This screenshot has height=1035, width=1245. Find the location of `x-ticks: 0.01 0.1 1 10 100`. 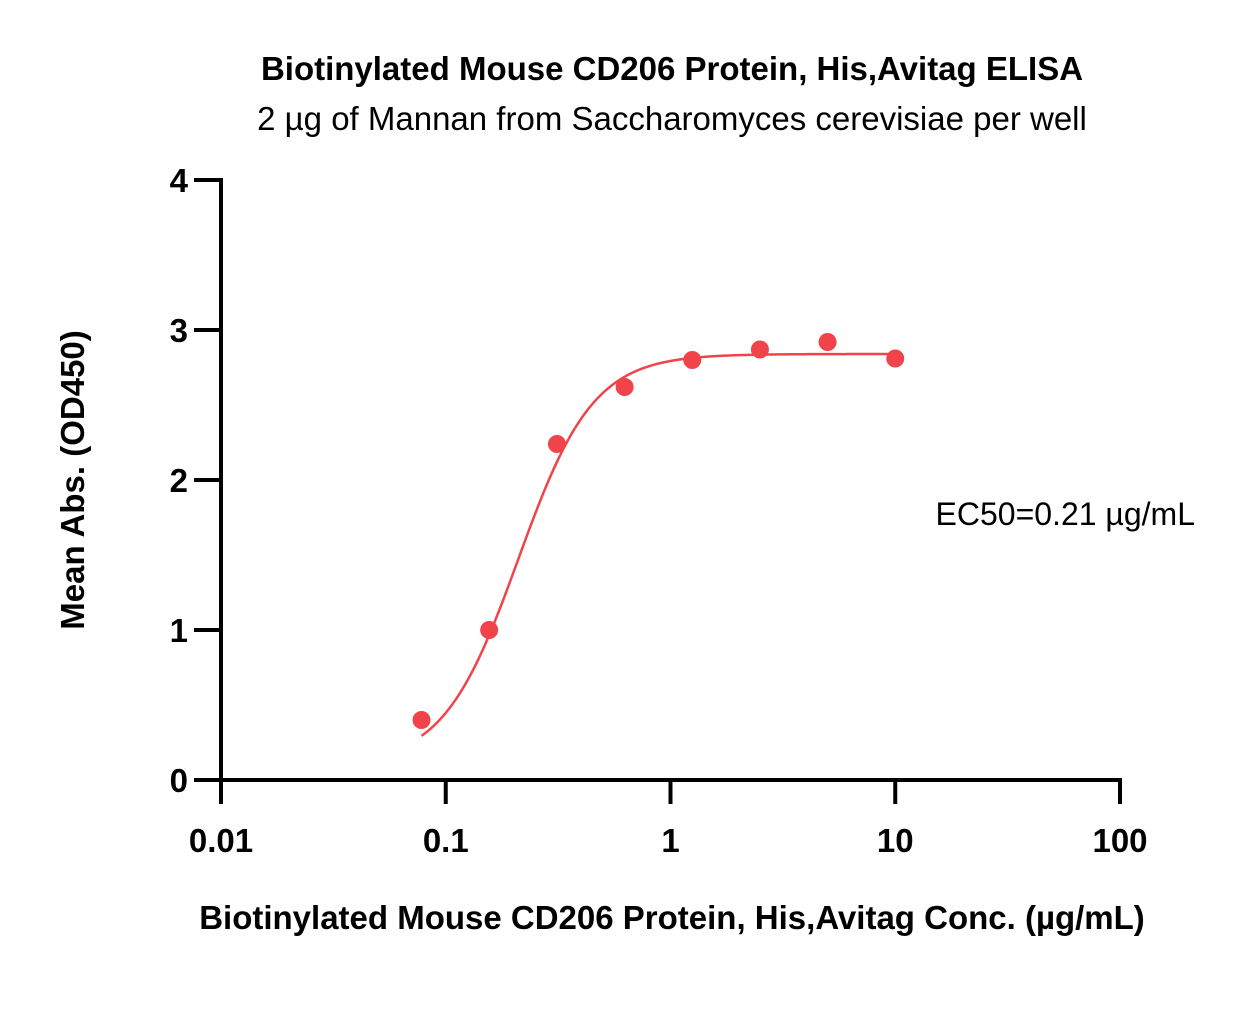

x-ticks: 0.01 0.1 1 10 100 is located at coordinates (668, 819).